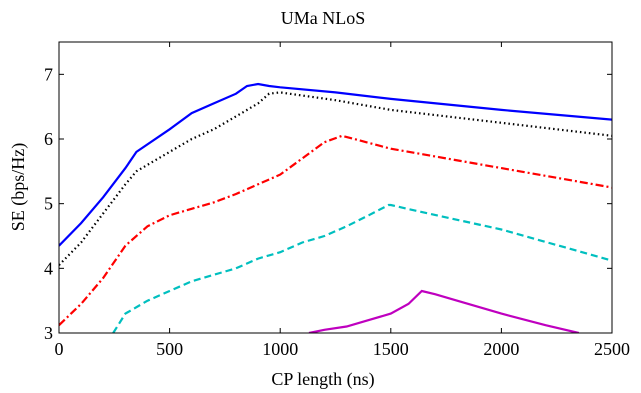 This screenshot has height=393, width=641. Describe the element at coordinates (391, 349) in the screenshot. I see `x-tick-label: 1500` at that location.